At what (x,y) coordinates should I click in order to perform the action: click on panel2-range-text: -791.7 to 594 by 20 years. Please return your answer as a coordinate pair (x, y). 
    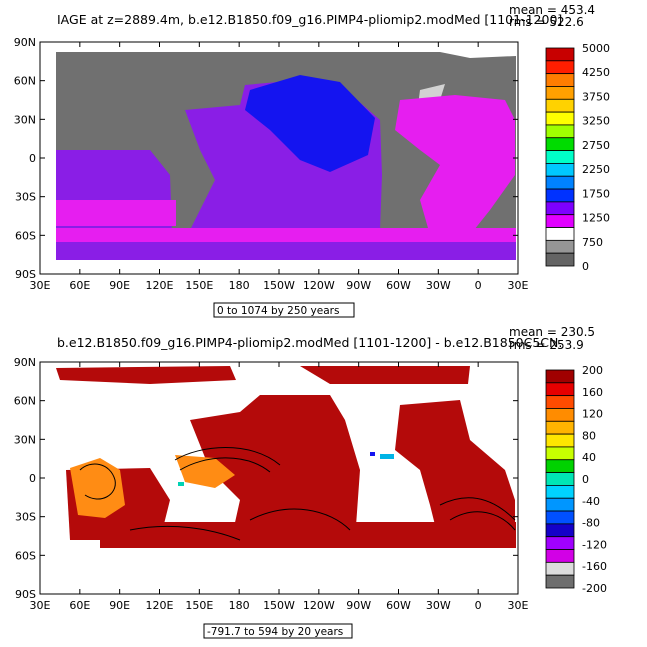
    Looking at the image, I should click on (275, 632).